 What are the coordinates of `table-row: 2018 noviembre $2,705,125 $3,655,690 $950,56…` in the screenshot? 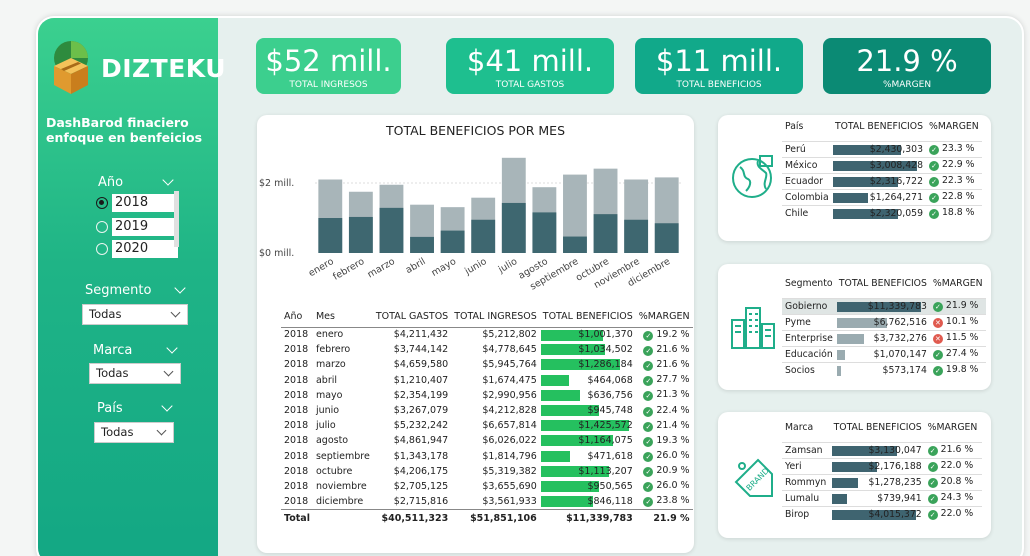 It's located at (487, 486).